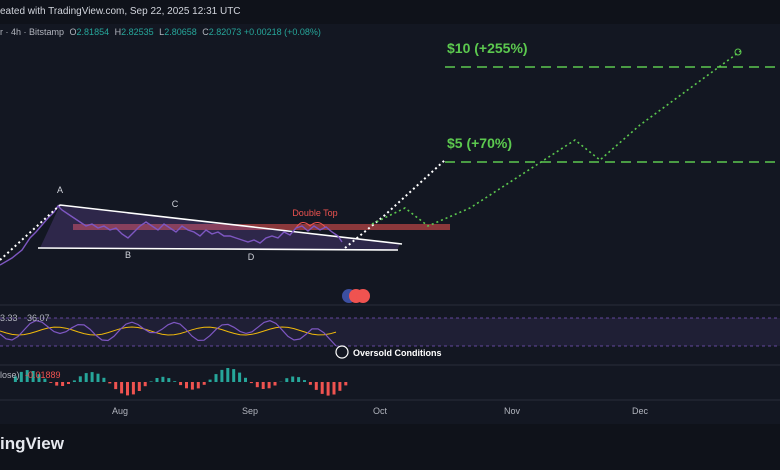 The width and height of the screenshot is (780, 470). What do you see at coordinates (73, 32) in the screenshot?
I see `open-label: O` at bounding box center [73, 32].